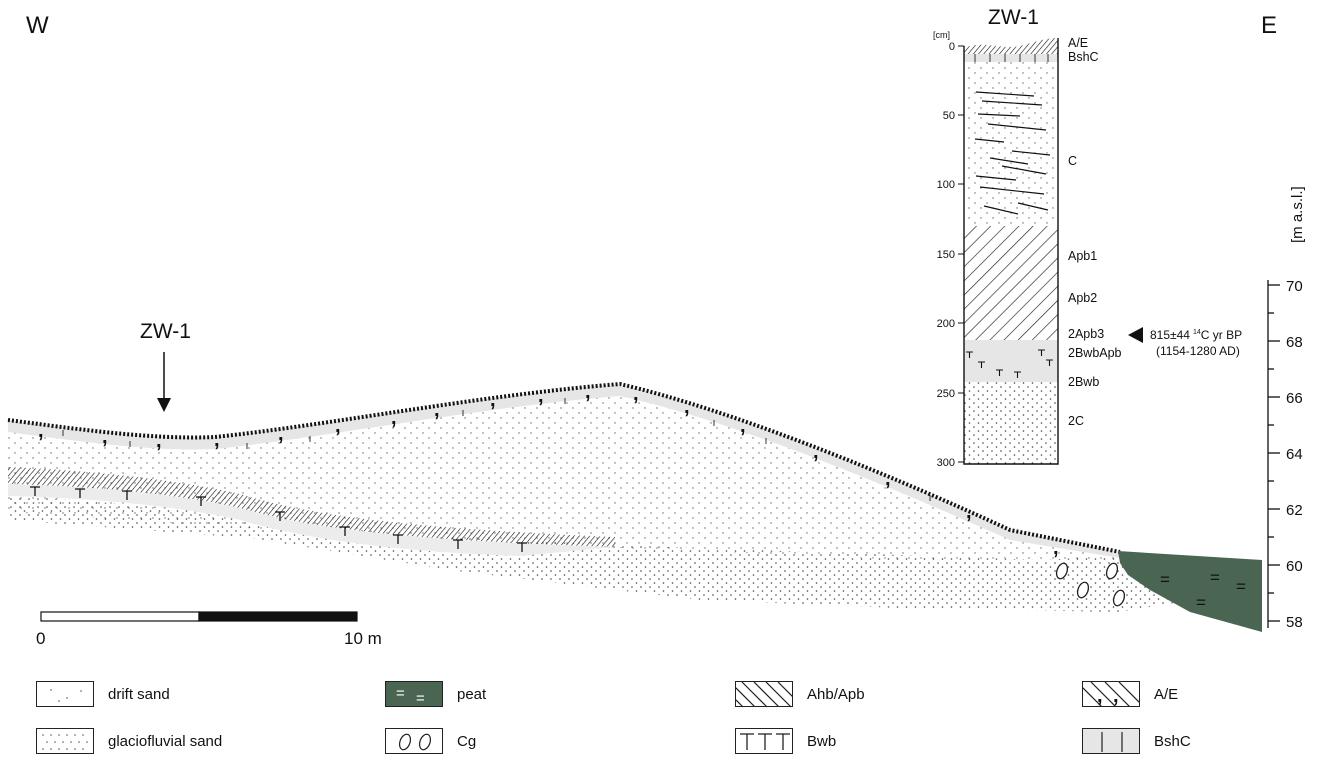  I want to click on depth-tick-200: 200, so click(946, 324).